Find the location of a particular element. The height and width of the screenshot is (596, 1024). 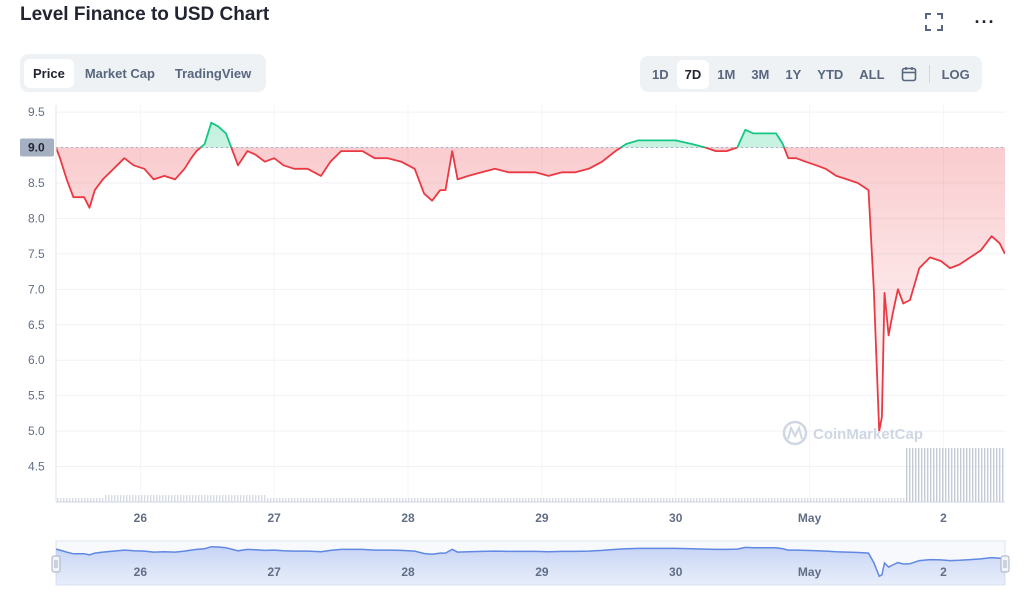

range-all-button: ALL is located at coordinates (872, 74).